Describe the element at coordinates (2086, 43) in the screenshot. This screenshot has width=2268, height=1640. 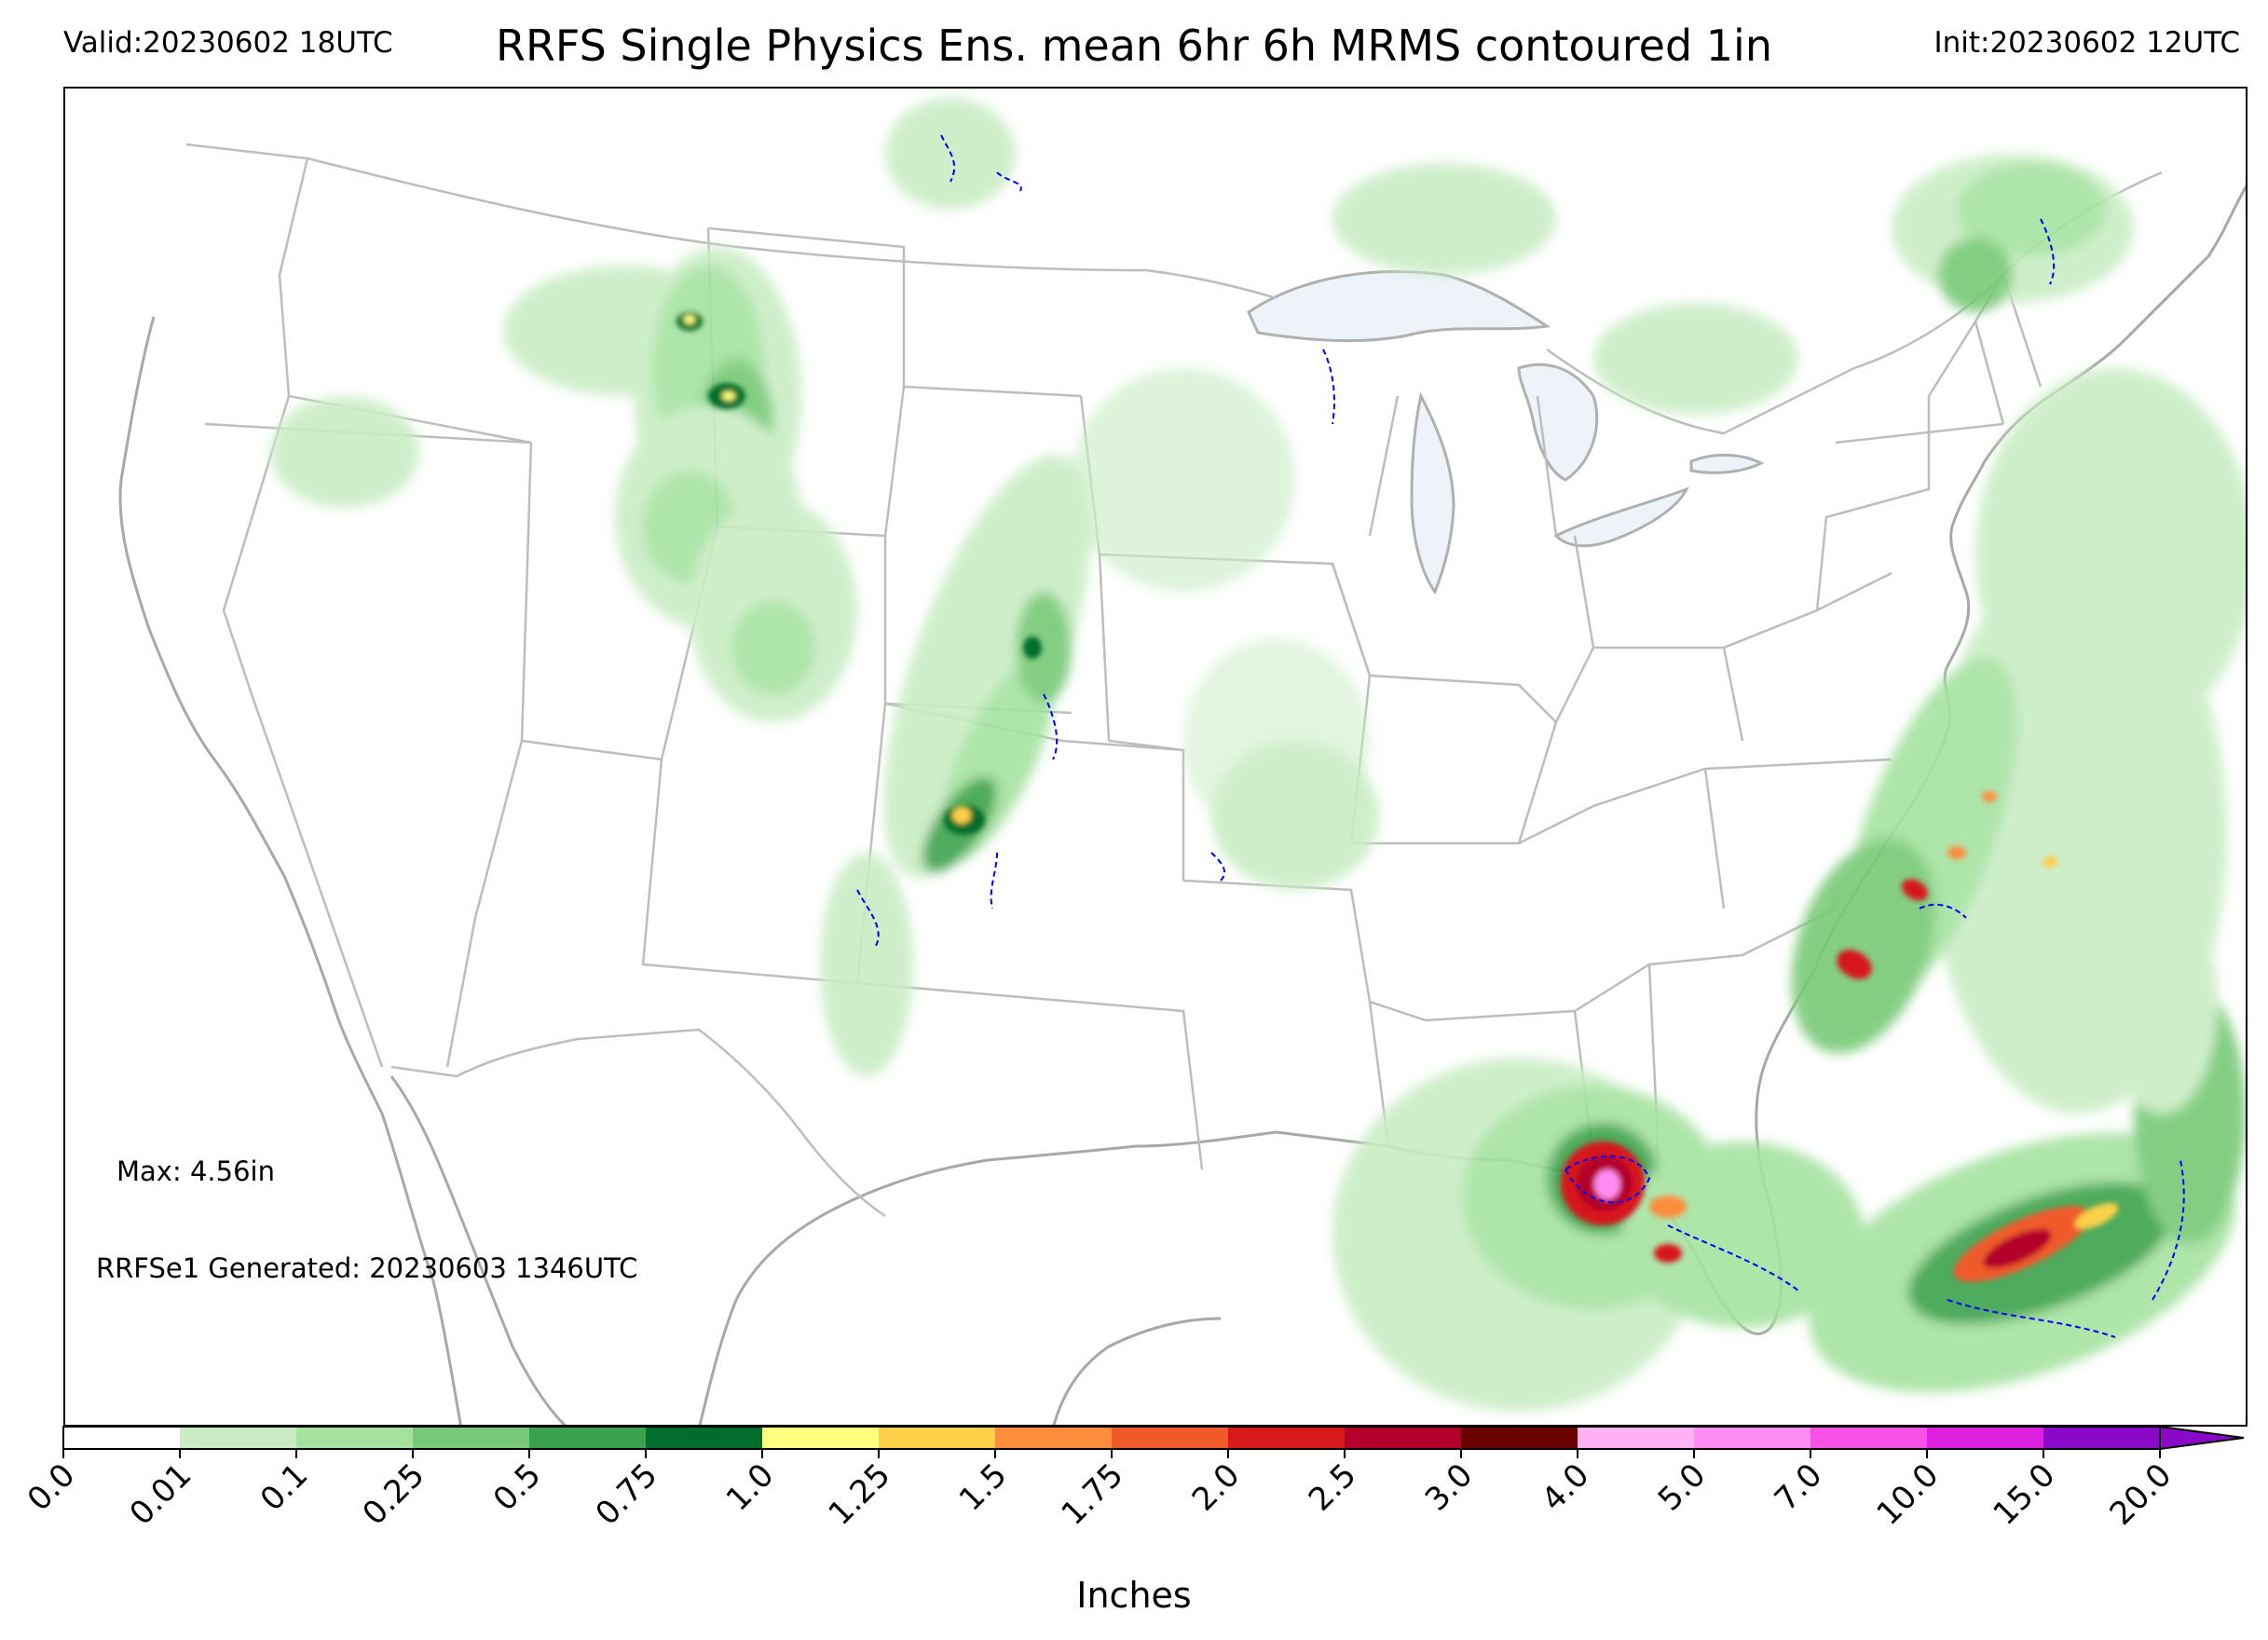
I see `init-time: Init:20230602 12UTC` at that location.